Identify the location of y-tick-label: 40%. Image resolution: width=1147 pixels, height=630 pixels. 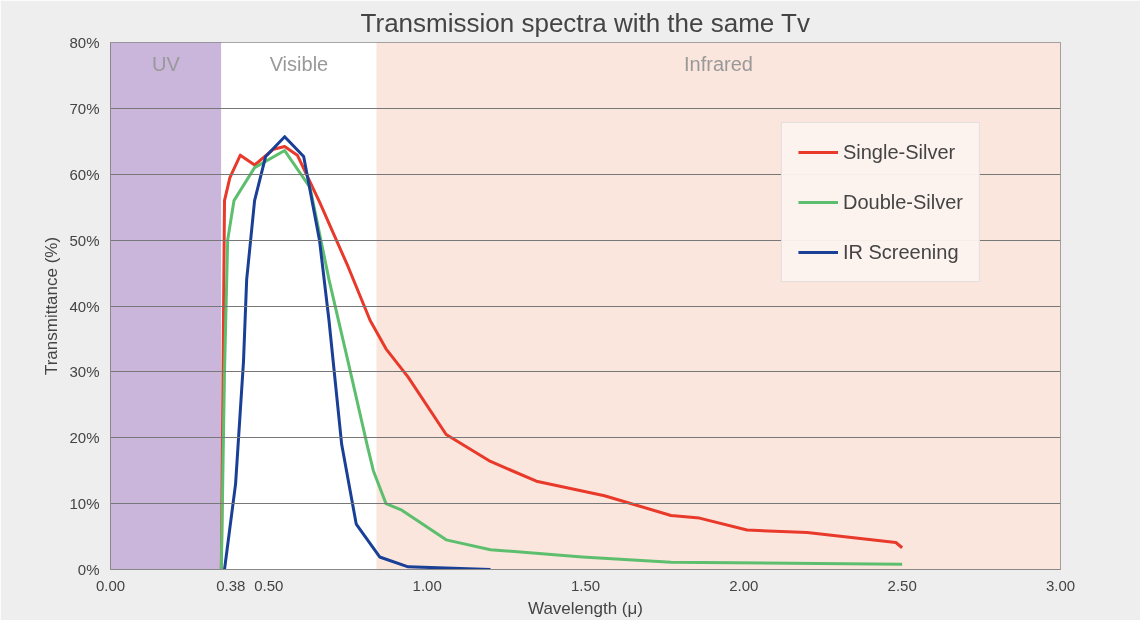
(84, 306).